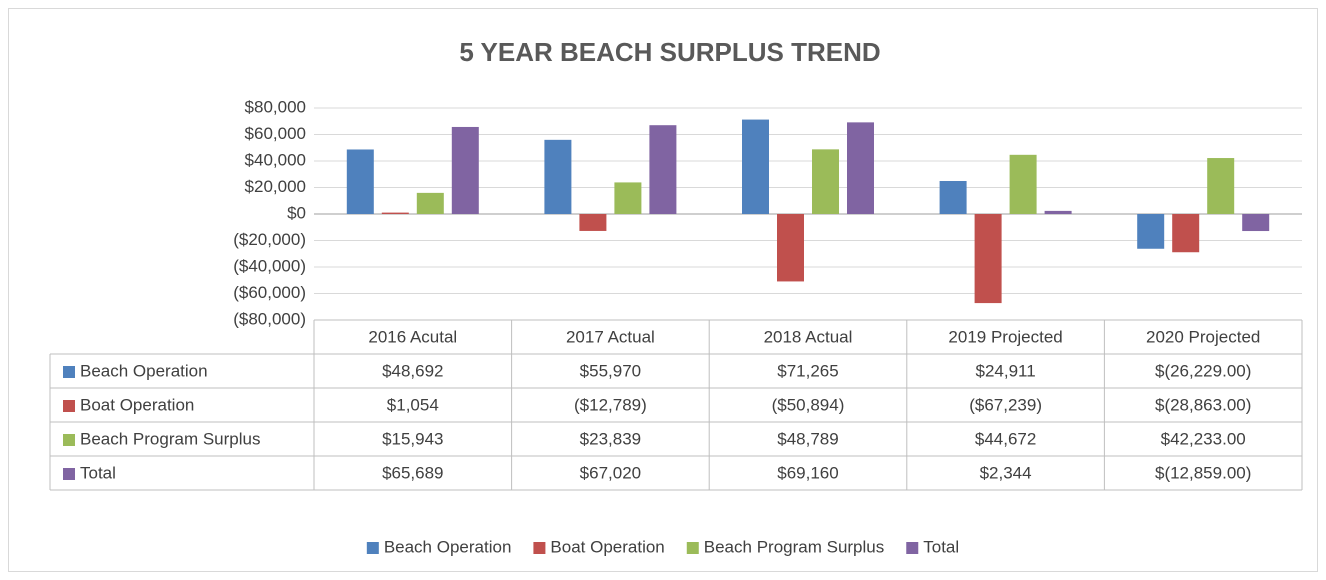  I want to click on table-value: $15,943, so click(412, 438).